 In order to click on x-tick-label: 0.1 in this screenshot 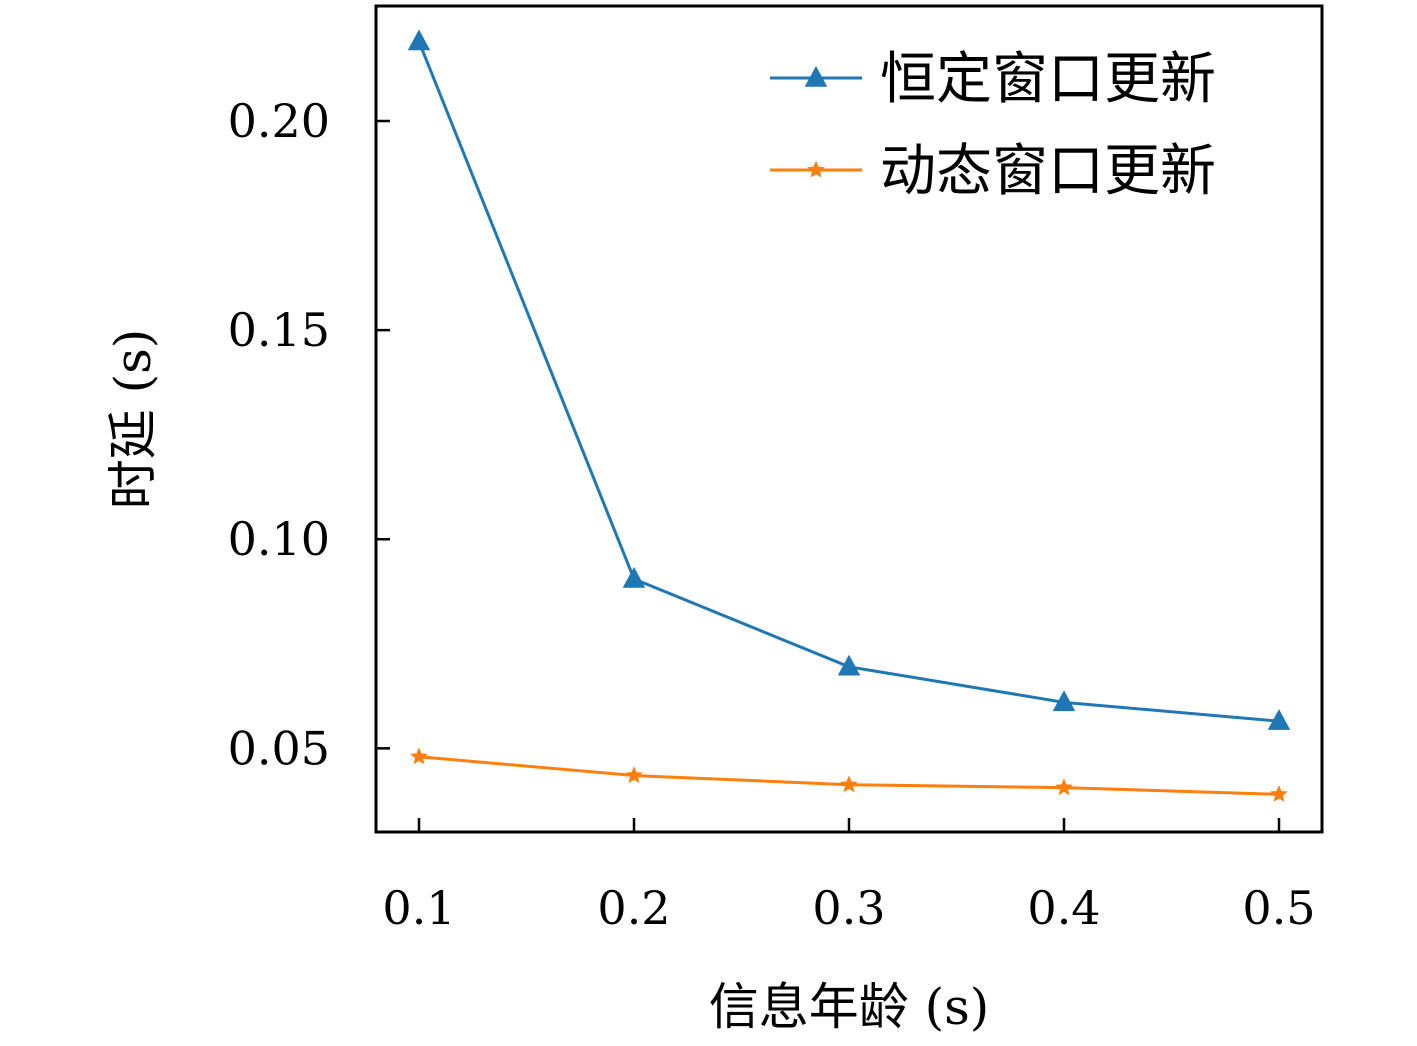, I will do `click(418, 908)`.